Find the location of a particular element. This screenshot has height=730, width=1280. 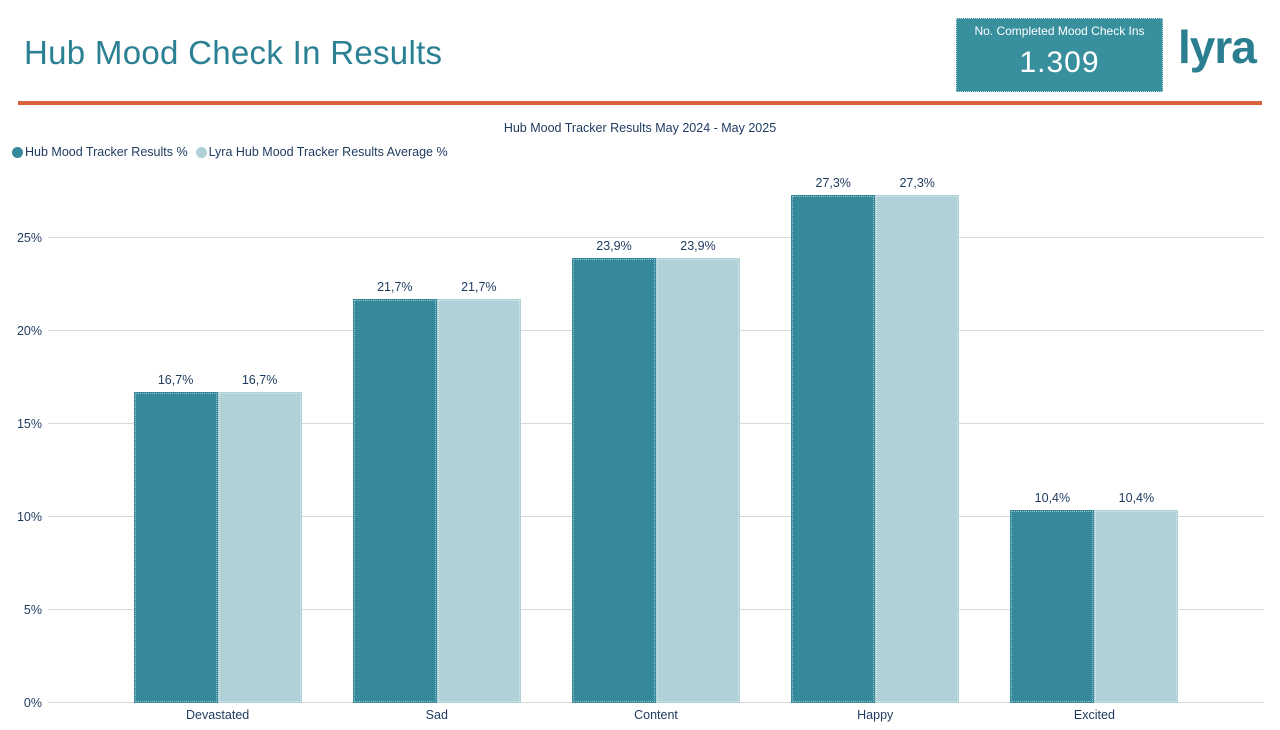

y-tick-label: 25% is located at coordinates (29, 237).